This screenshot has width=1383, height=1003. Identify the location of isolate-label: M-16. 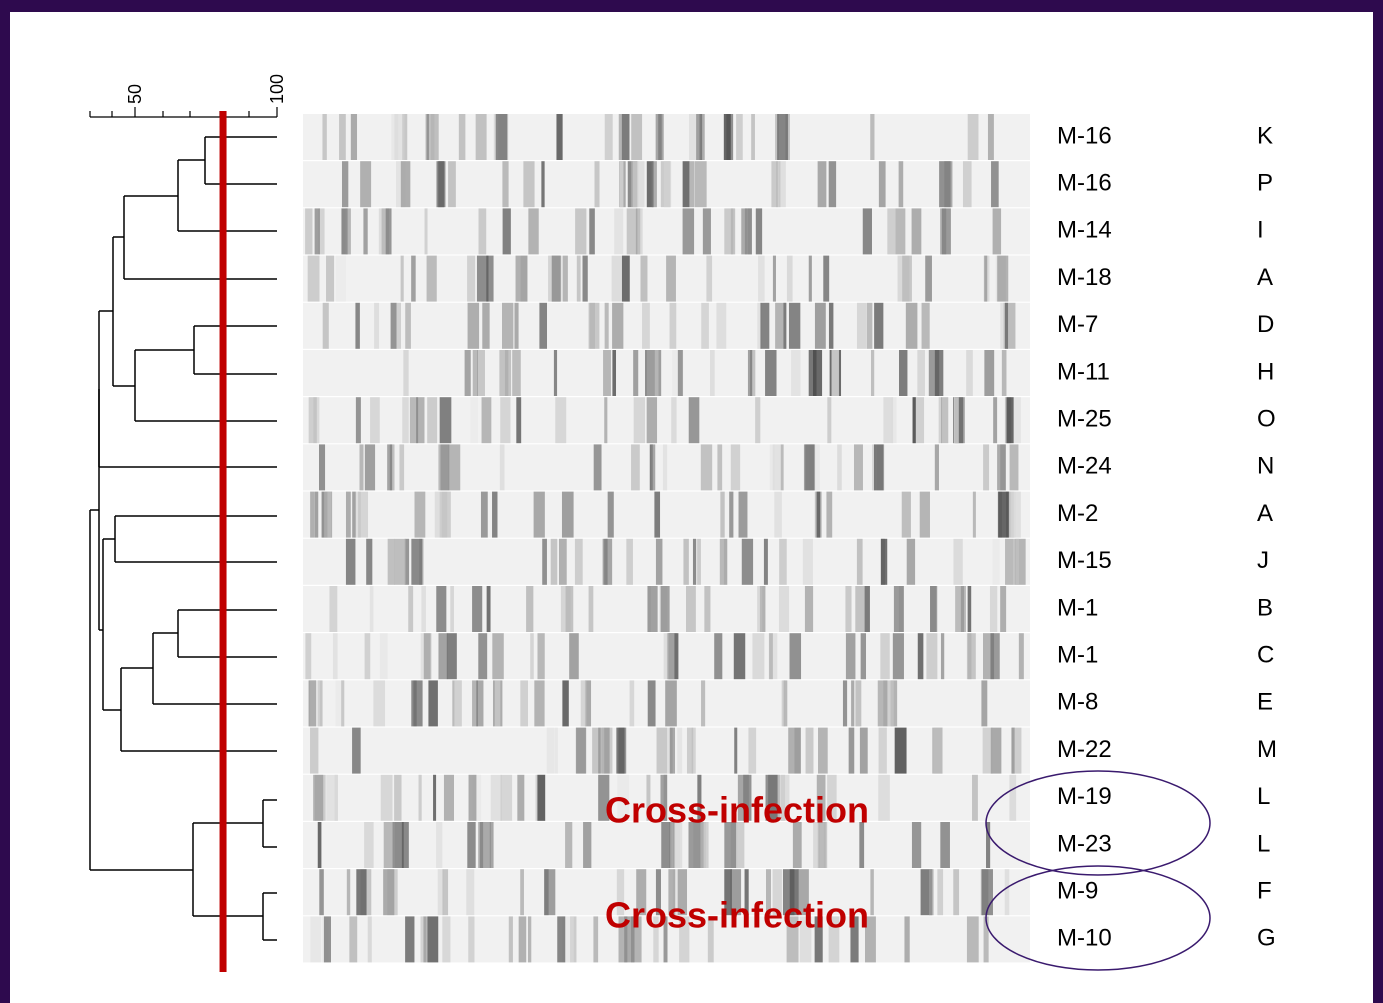
(1084, 135).